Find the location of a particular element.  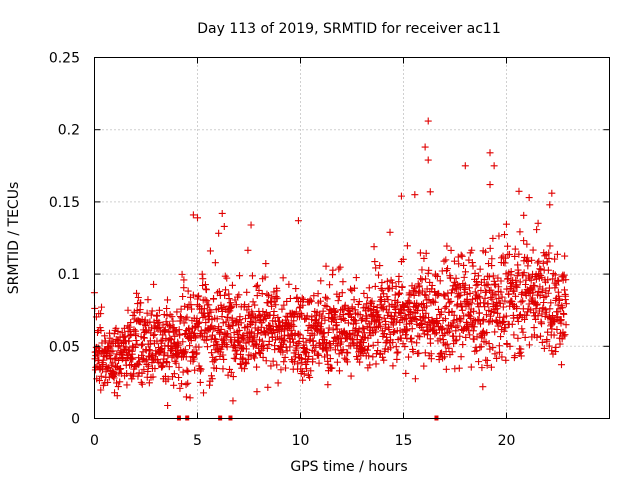

y-tick-label: 0.25 is located at coordinates (64, 59).